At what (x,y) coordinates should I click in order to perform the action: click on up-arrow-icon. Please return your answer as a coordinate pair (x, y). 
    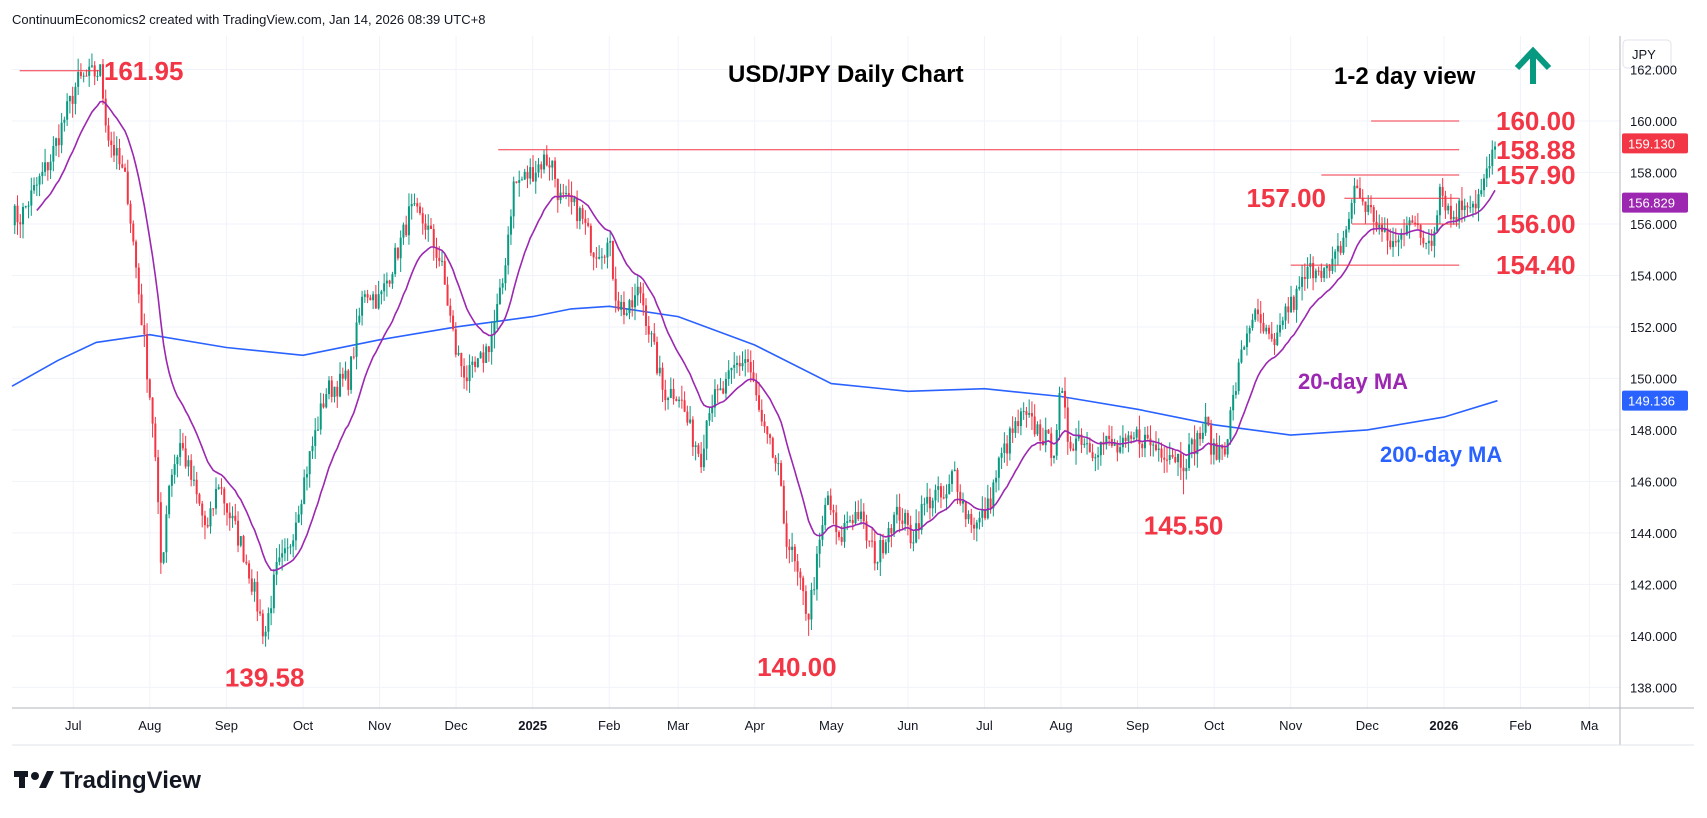
    Looking at the image, I should click on (1533, 65).